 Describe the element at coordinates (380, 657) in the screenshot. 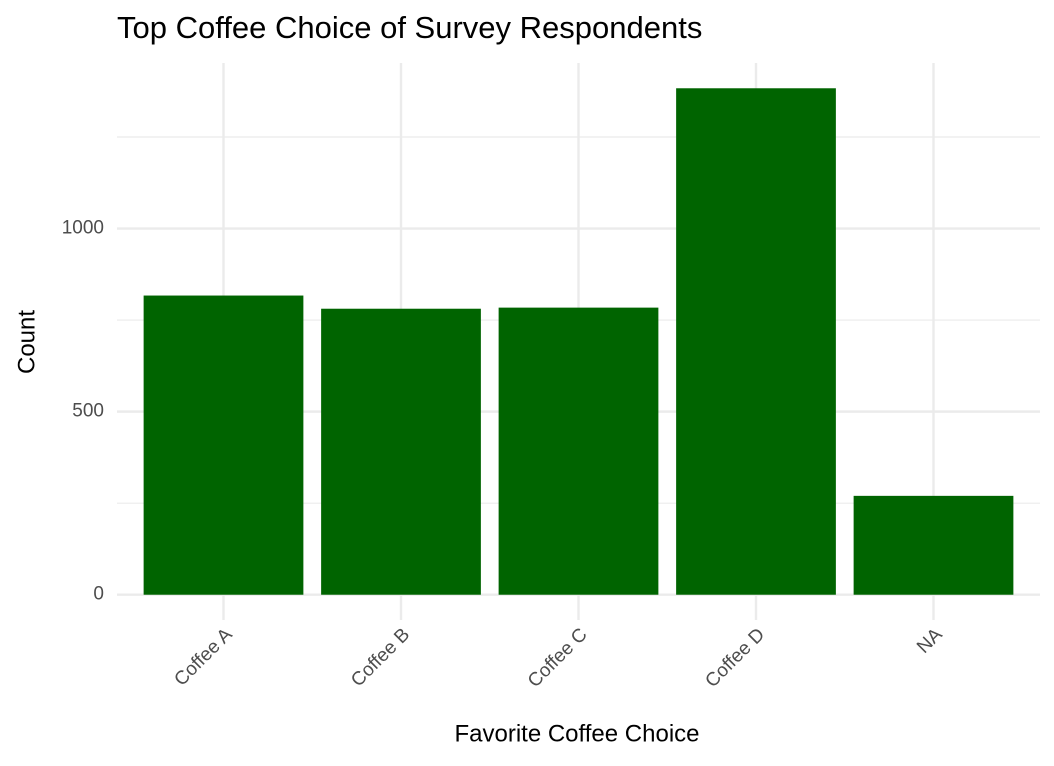

I see `x-tick-label: Coffee B` at that location.